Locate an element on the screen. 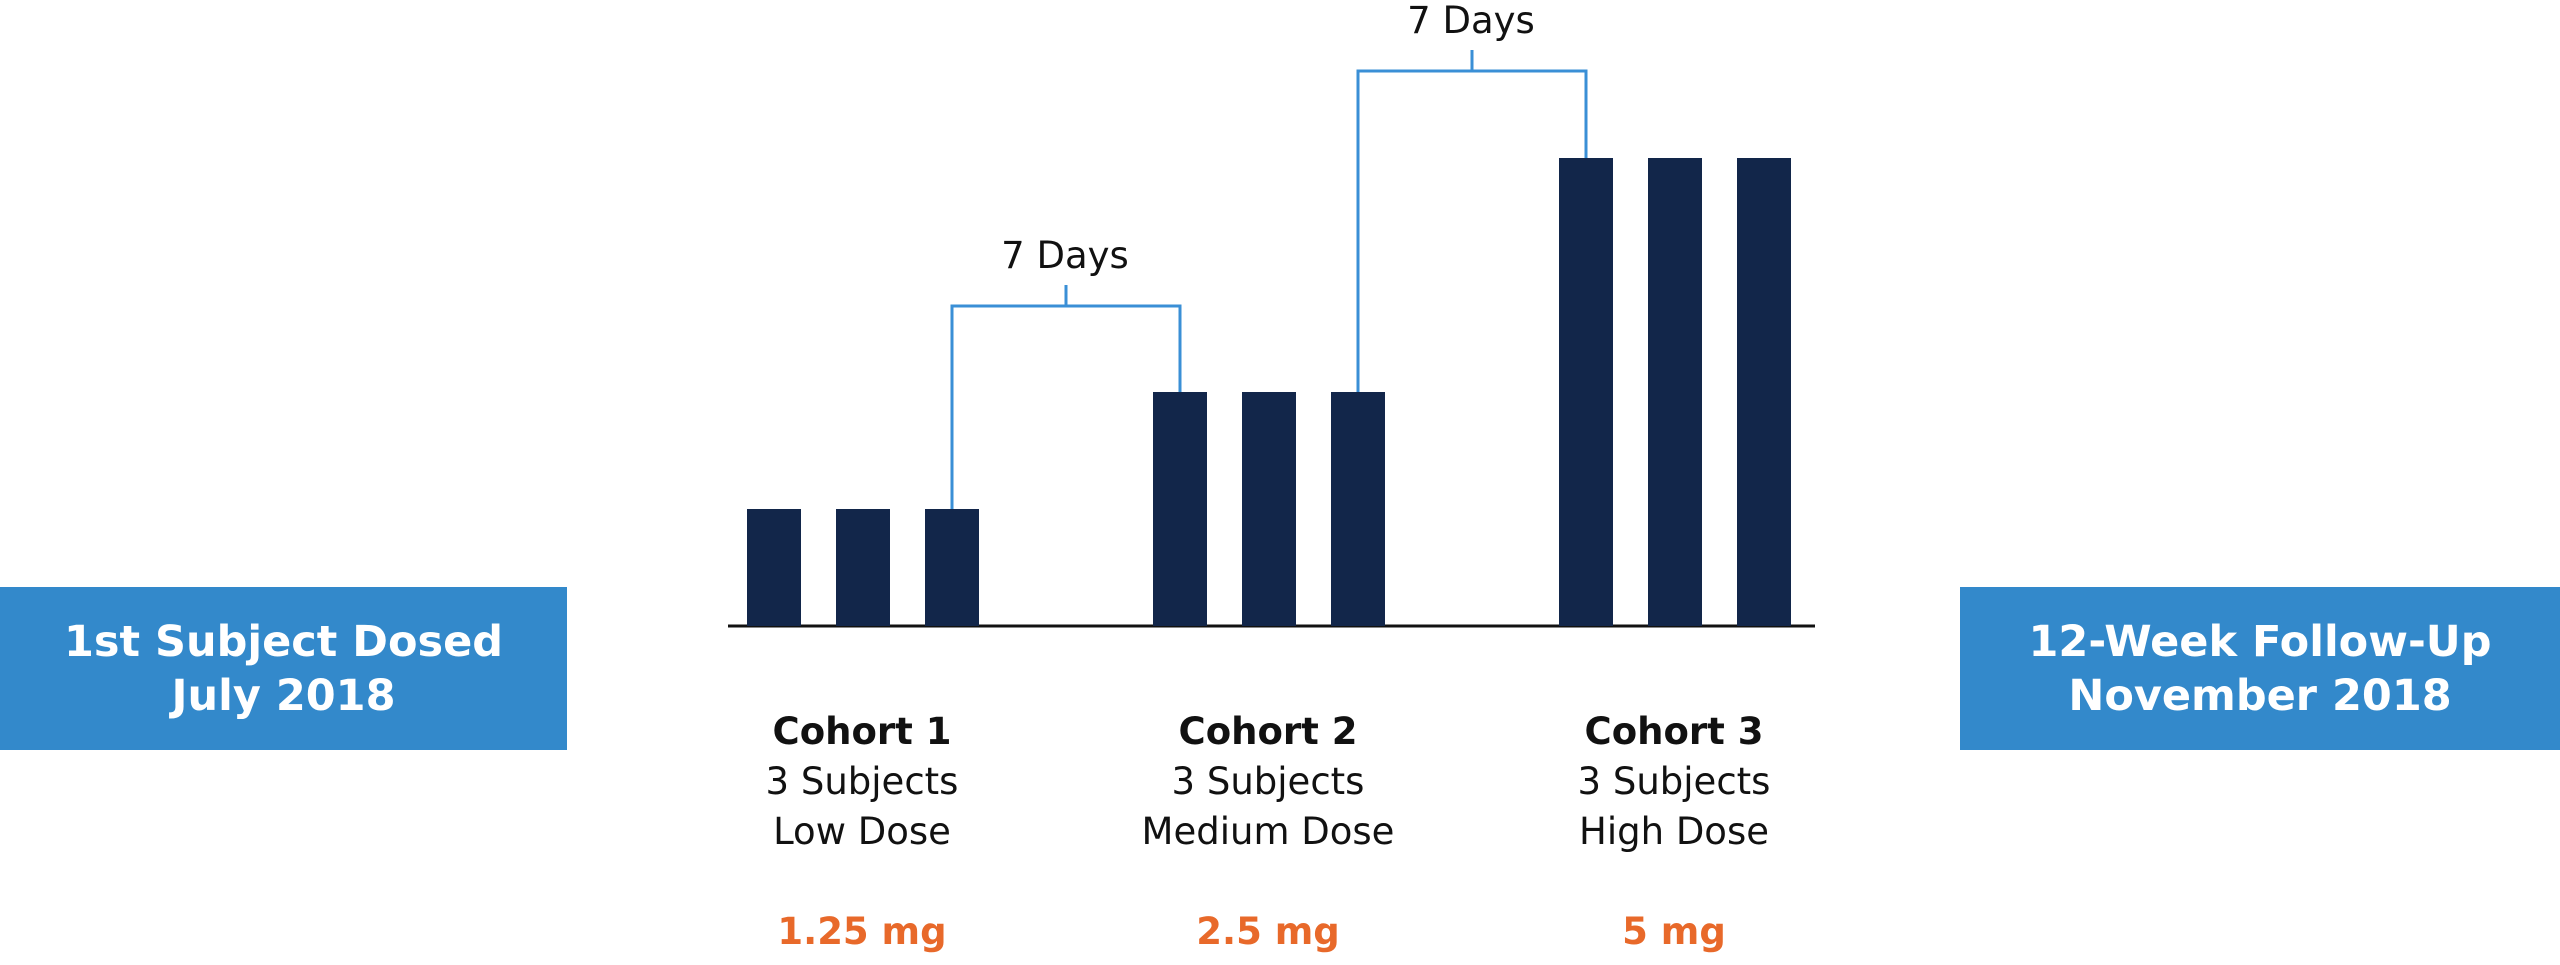 The width and height of the screenshot is (2560, 965). interval-1-label: 7 Days is located at coordinates (1065, 255).